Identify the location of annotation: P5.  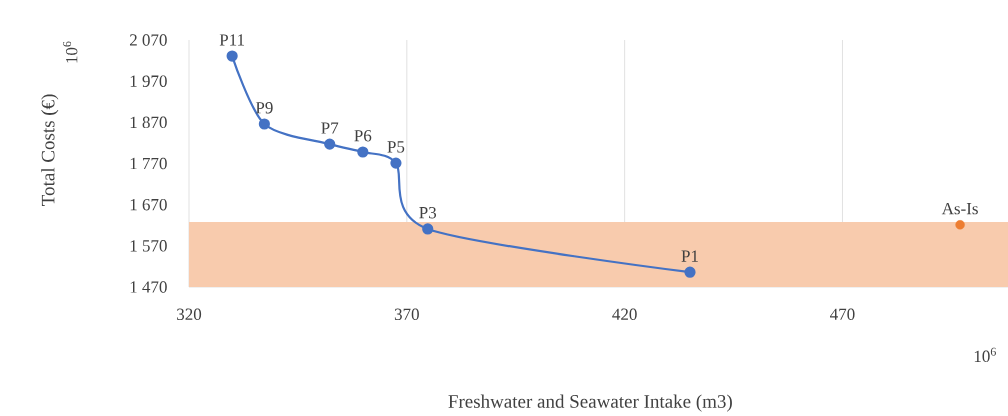
(396, 147).